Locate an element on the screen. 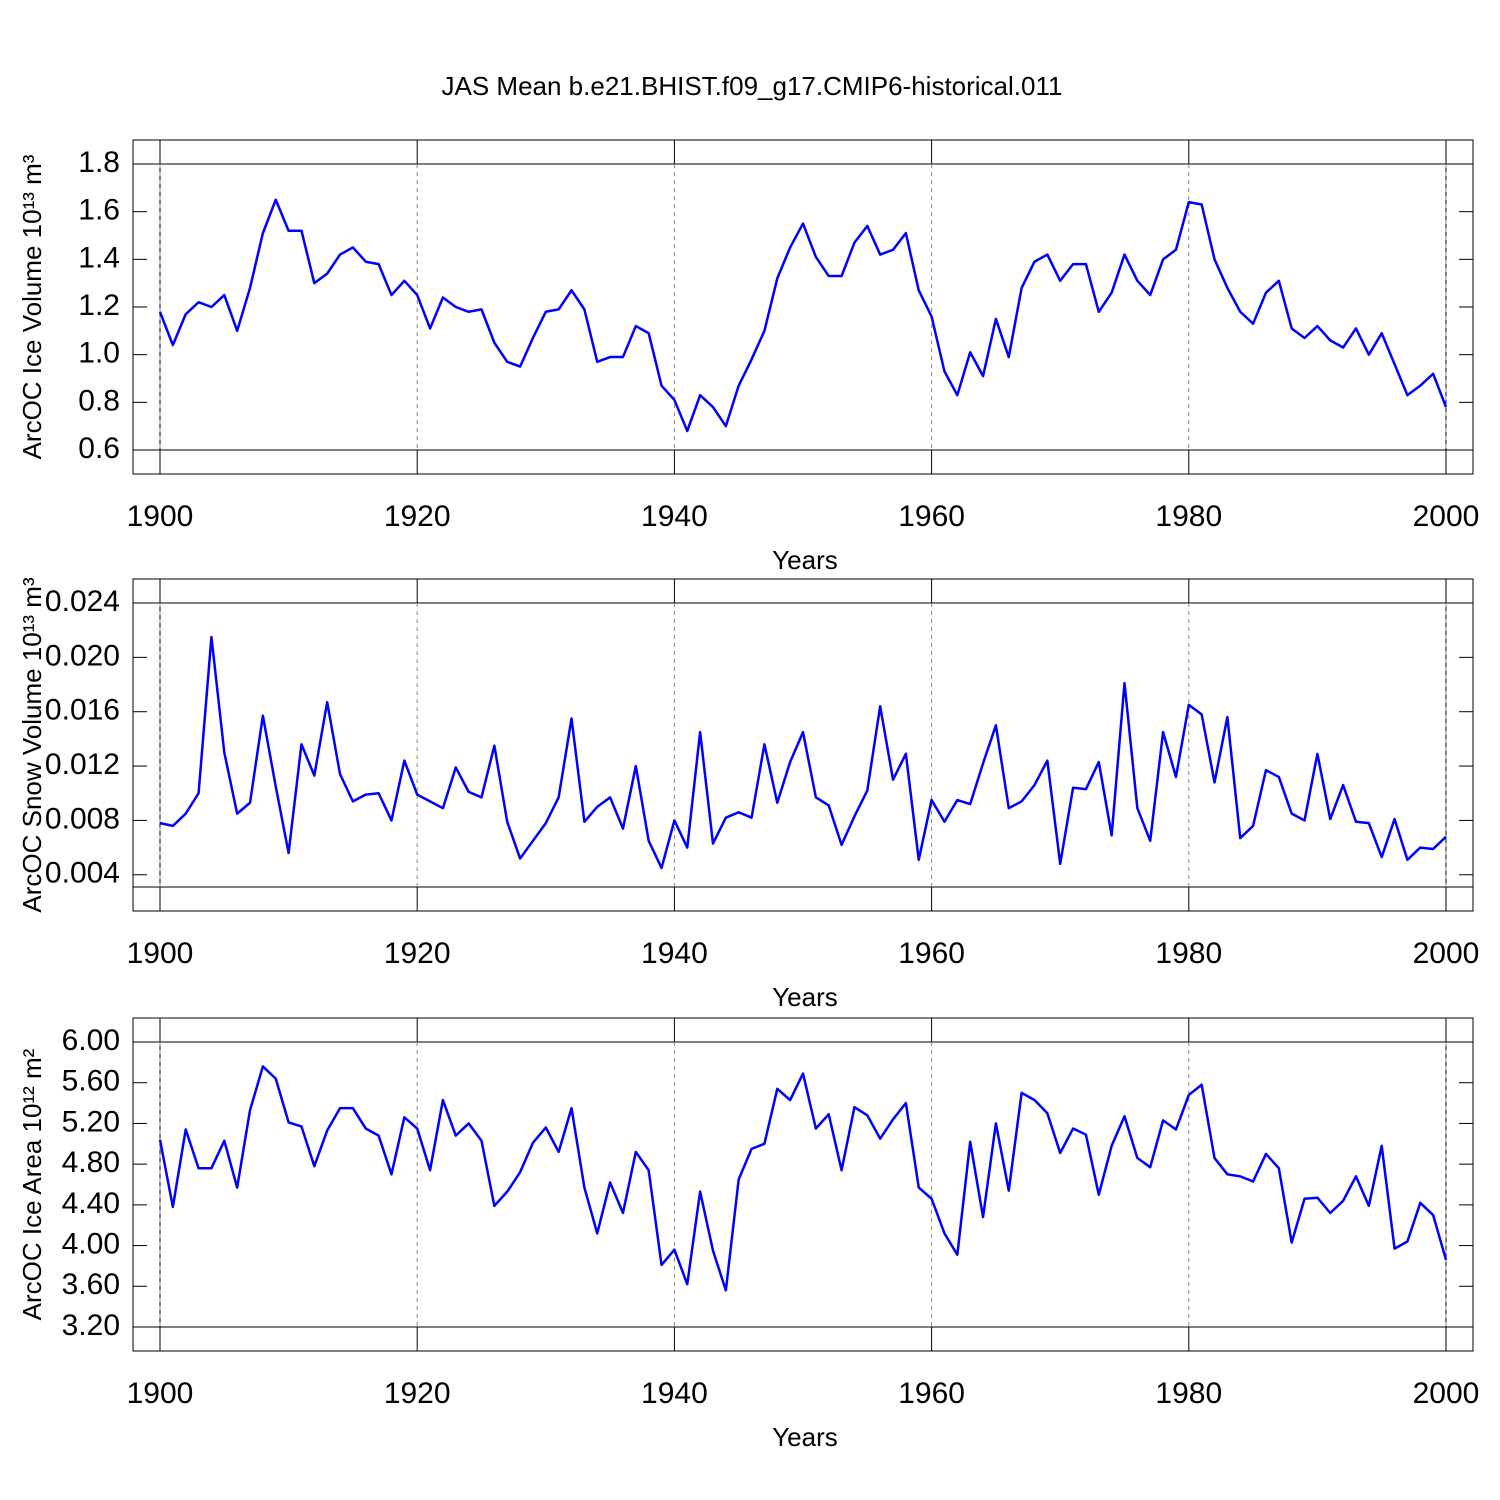  y-tick-label: 1.4 is located at coordinates (99, 257).